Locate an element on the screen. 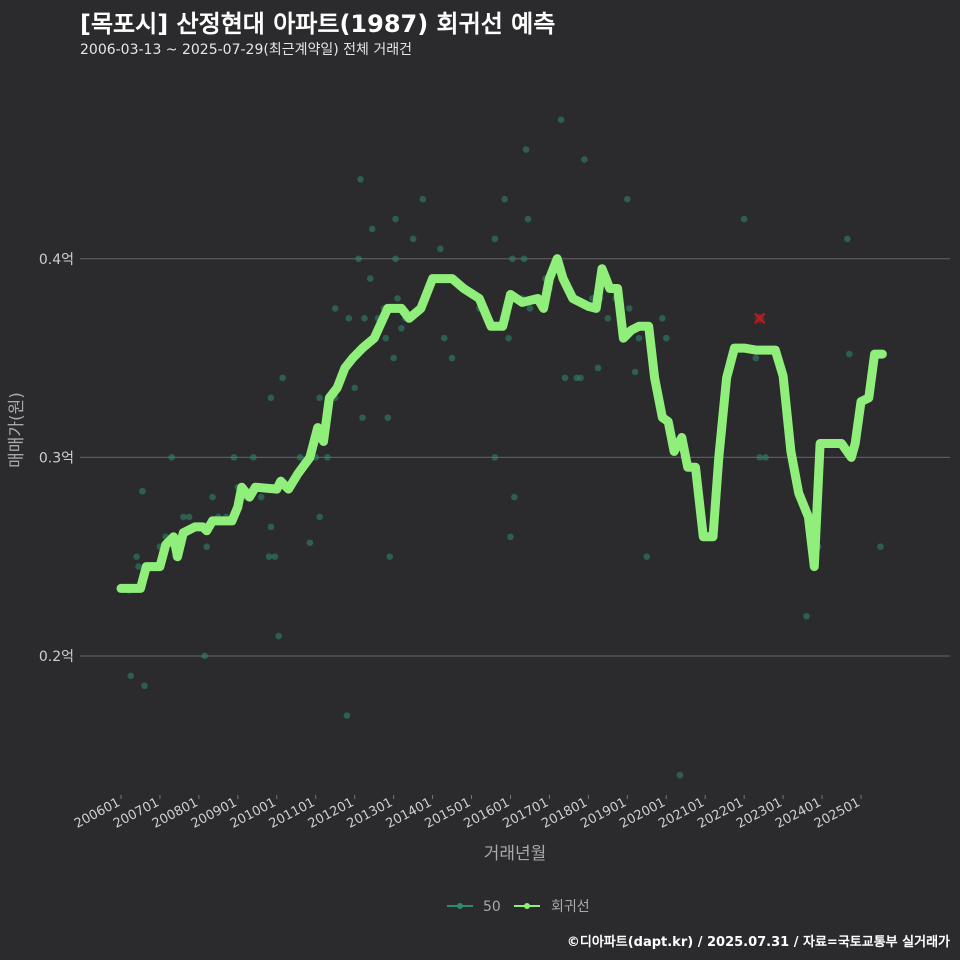 The height and width of the screenshot is (960, 960). y-tick-label: 0.4억 is located at coordinates (56, 260).